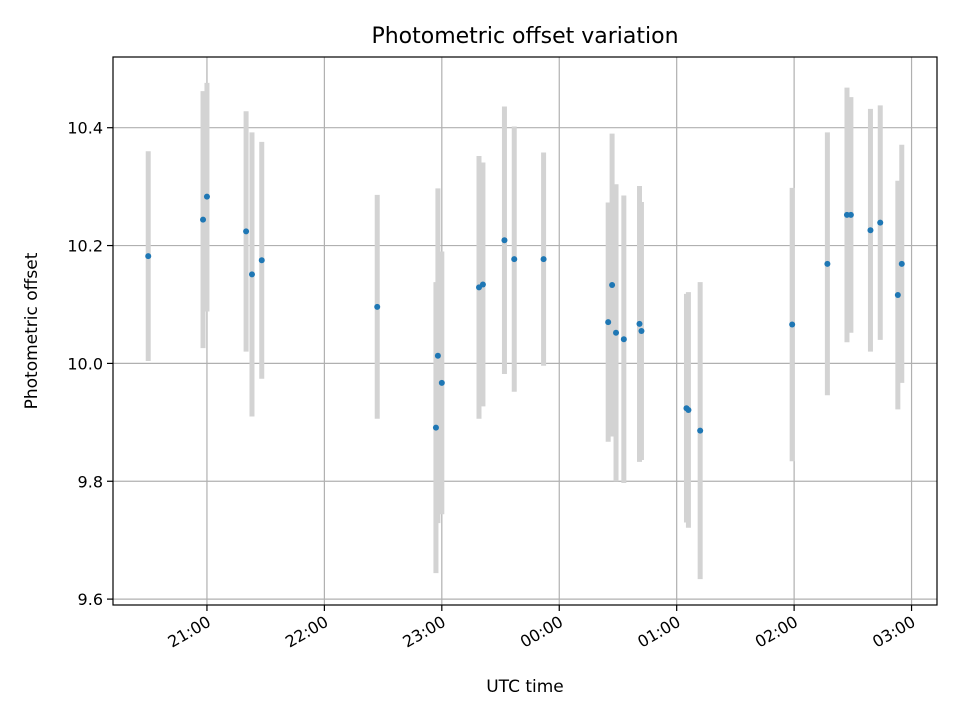 The image size is (960, 720). Describe the element at coordinates (85, 363) in the screenshot. I see `y-tick-label: 10.0` at that location.